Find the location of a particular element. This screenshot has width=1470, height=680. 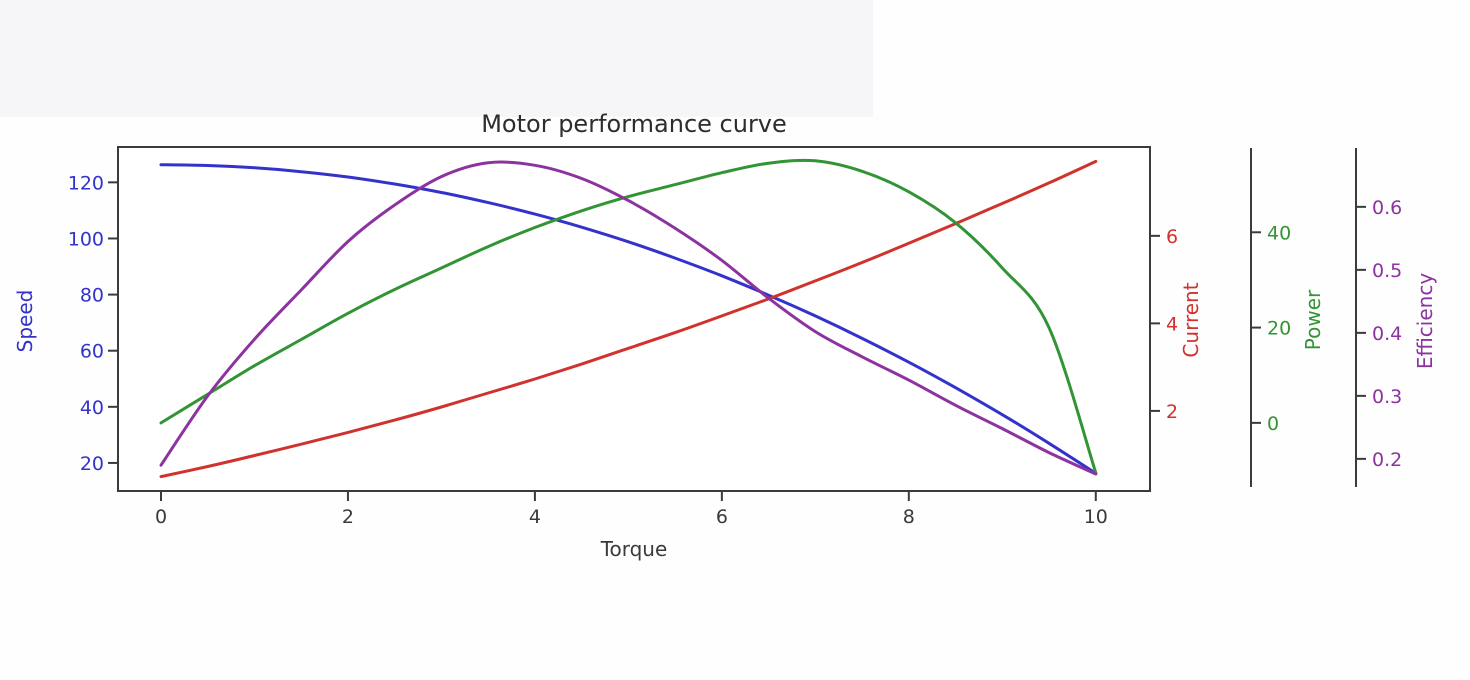

y-tick-label: 0.4 is located at coordinates (1387, 334).